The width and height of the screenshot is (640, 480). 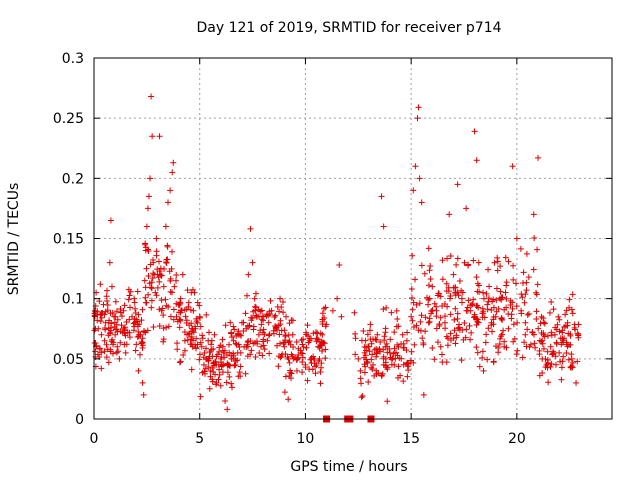 I want to click on y-tick-label: 0.1, so click(x=73, y=300).